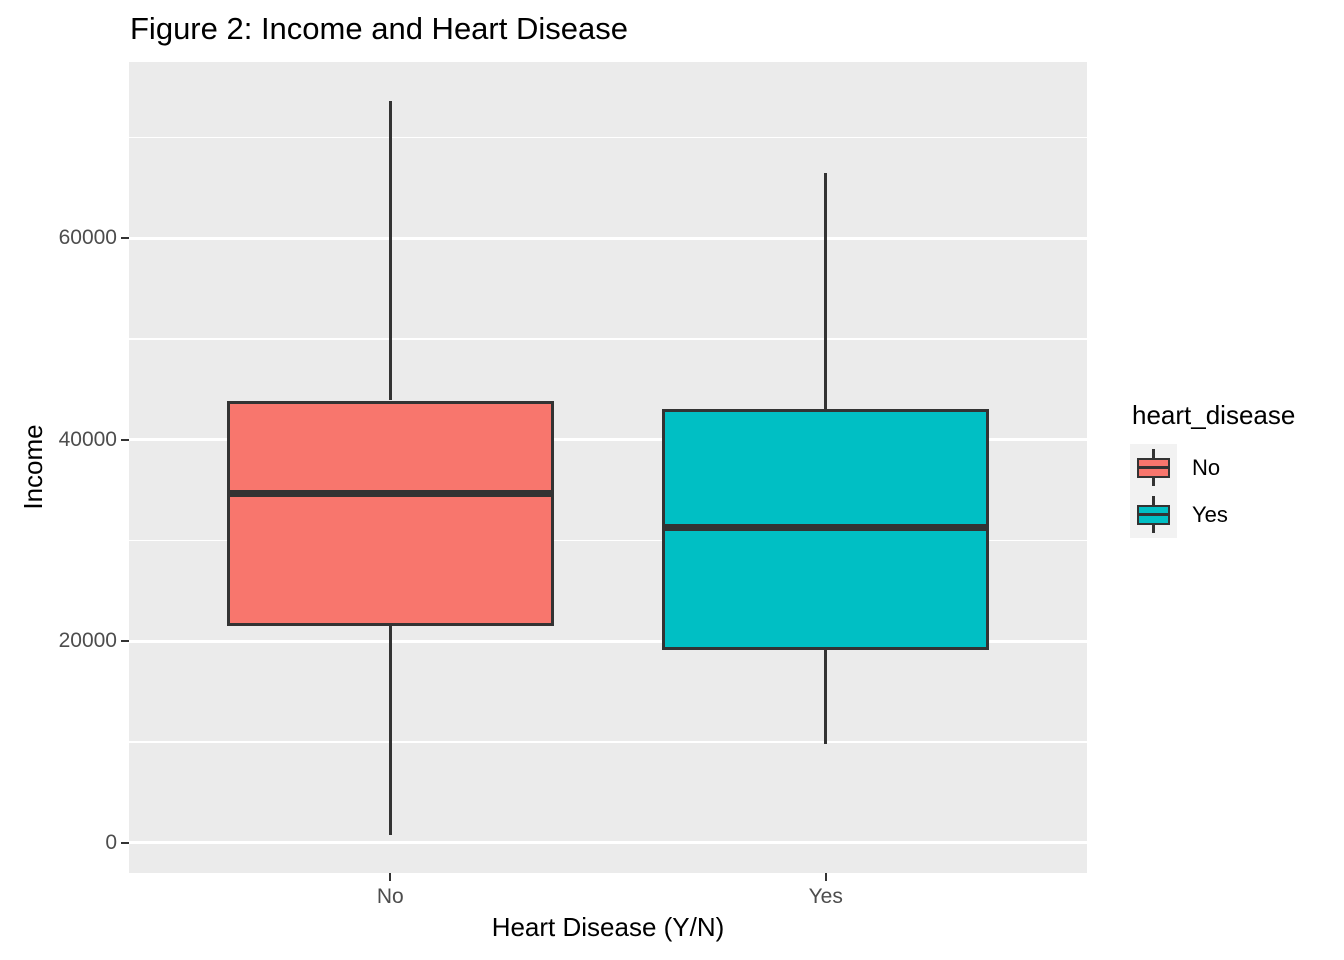  I want to click on x-axis-title: Heart Disease (Y/N), so click(608, 927).